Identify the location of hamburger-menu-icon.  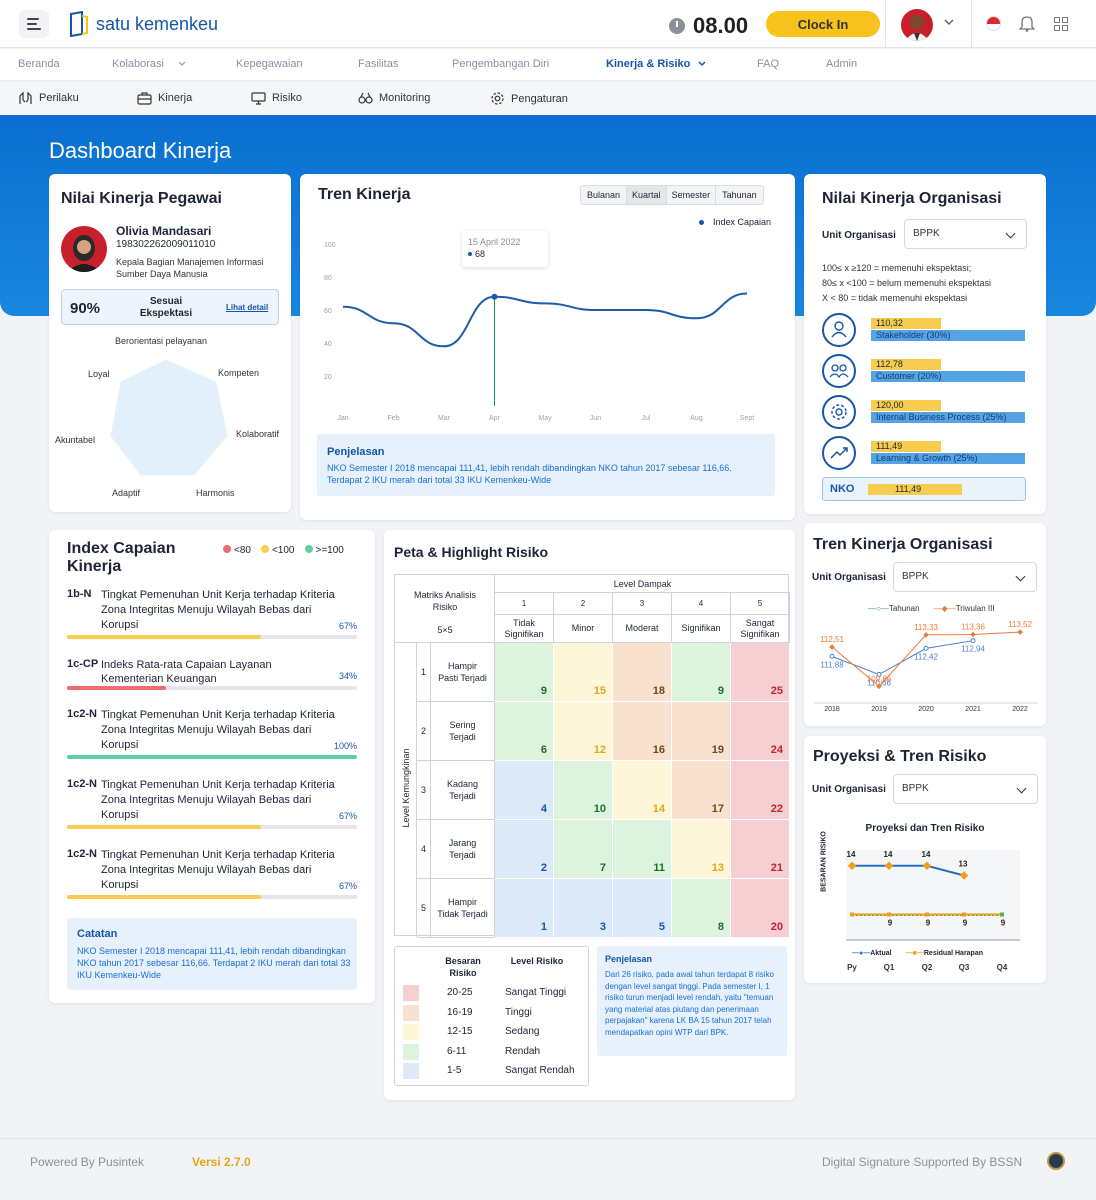
(34, 24).